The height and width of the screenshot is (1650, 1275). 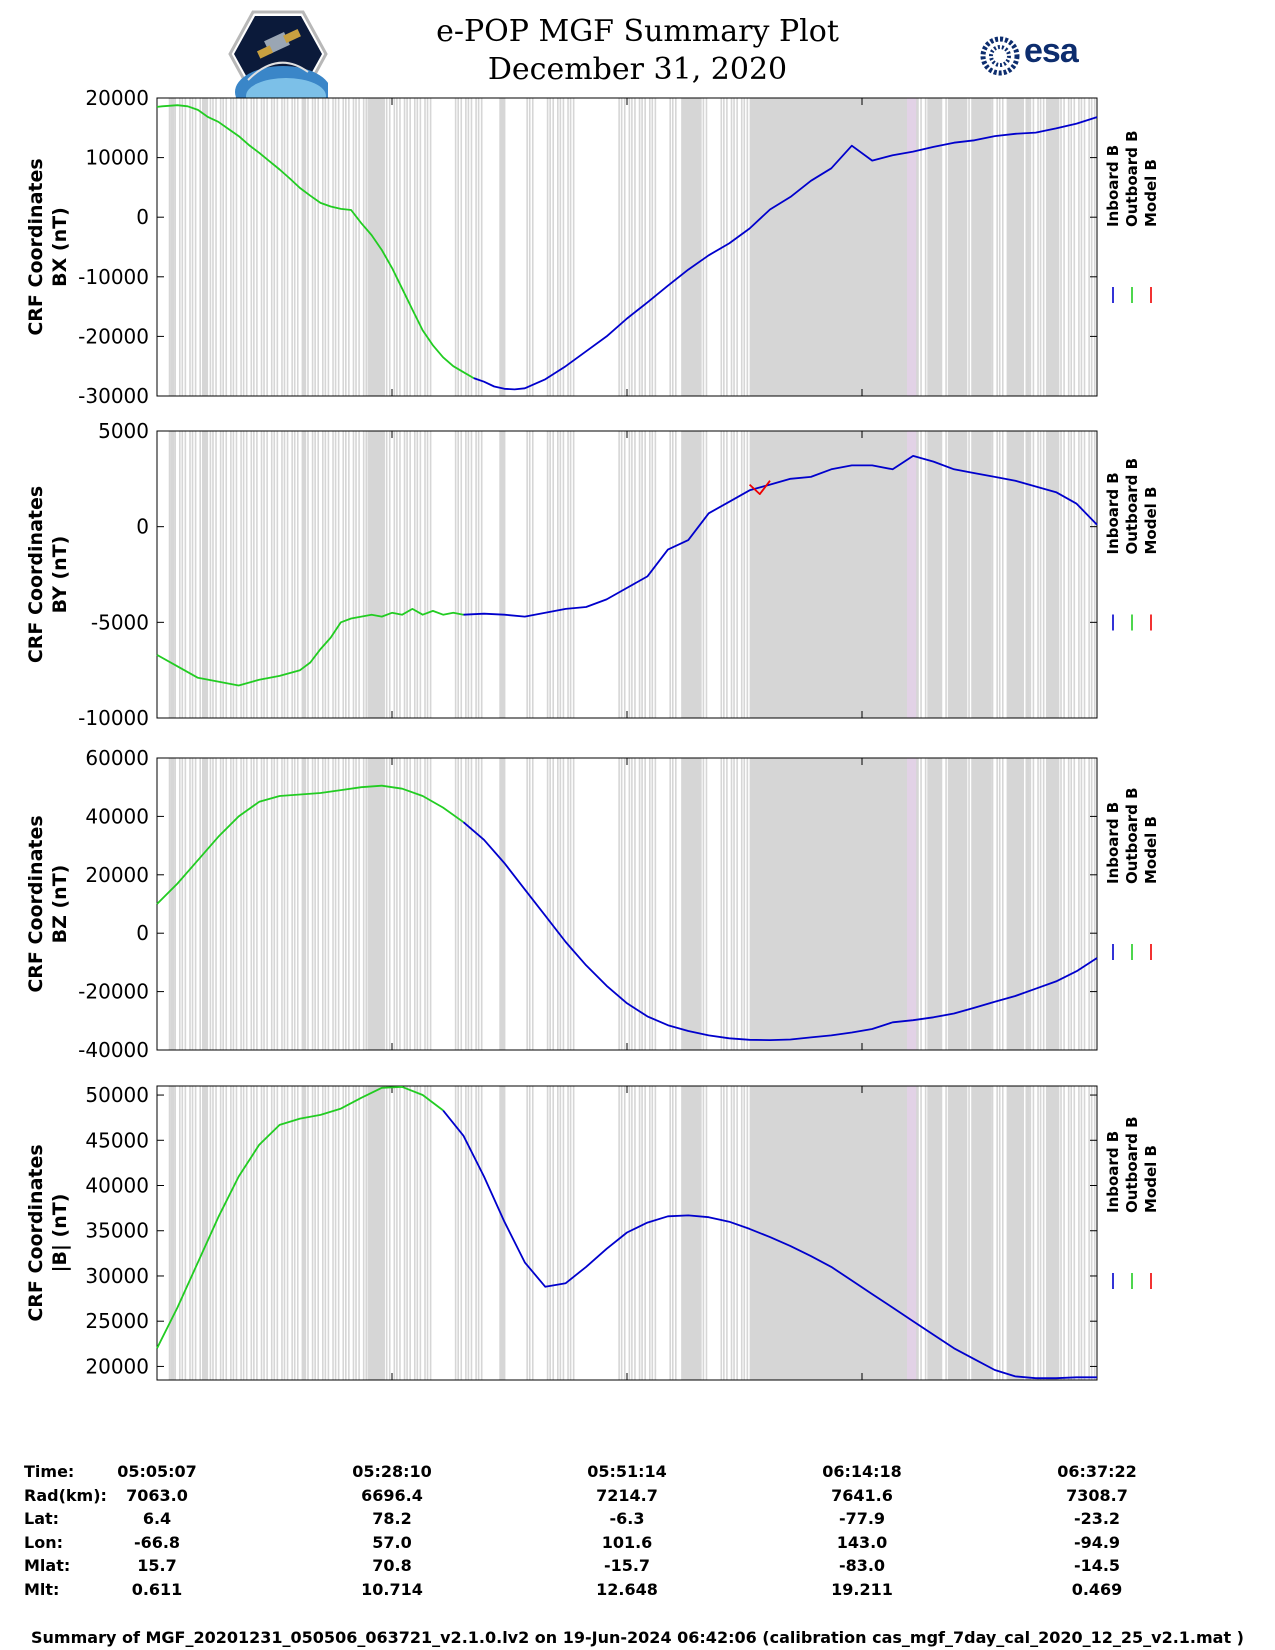 I want to click on y-tick-label: -5000, so click(x=120, y=622).